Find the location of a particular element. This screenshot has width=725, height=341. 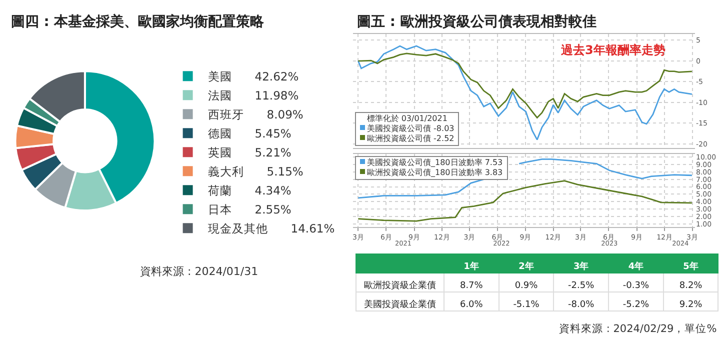

legend-label: 日本 2.55% is located at coordinates (250, 209).